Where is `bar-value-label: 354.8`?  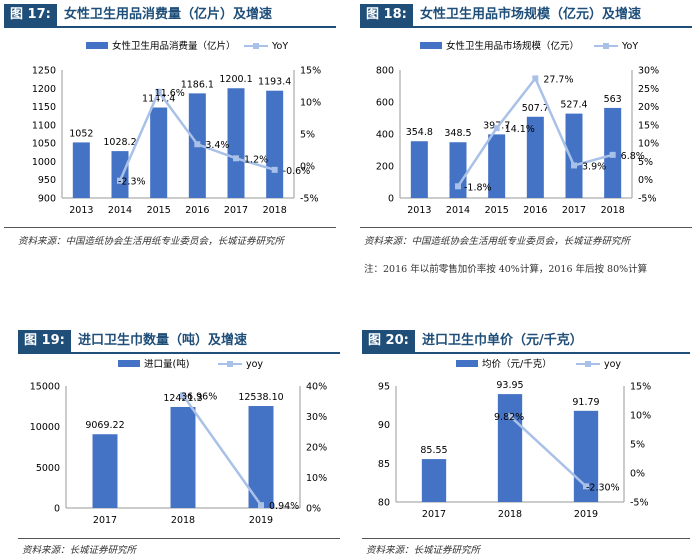 bar-value-label: 354.8 is located at coordinates (419, 132).